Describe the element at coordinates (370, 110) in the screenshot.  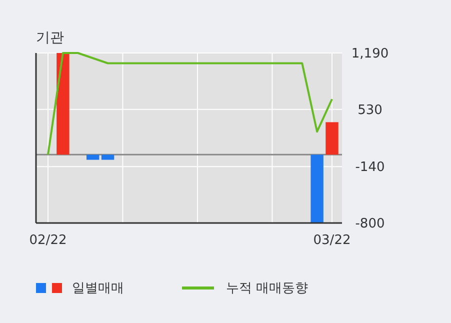
I see `y-tick-label: 530` at that location.